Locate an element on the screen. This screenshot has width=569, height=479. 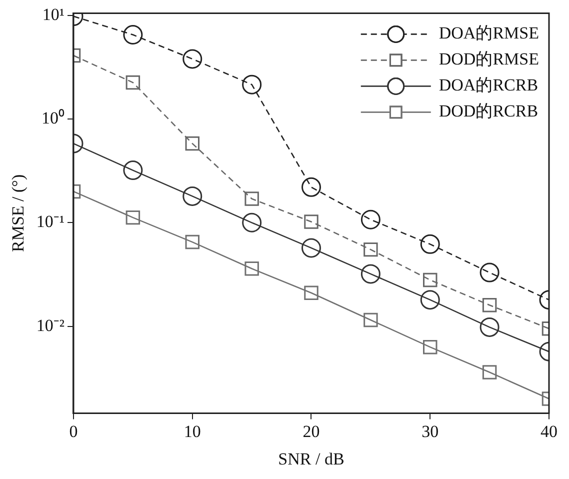
x-tick-label: 40 is located at coordinates (549, 431).